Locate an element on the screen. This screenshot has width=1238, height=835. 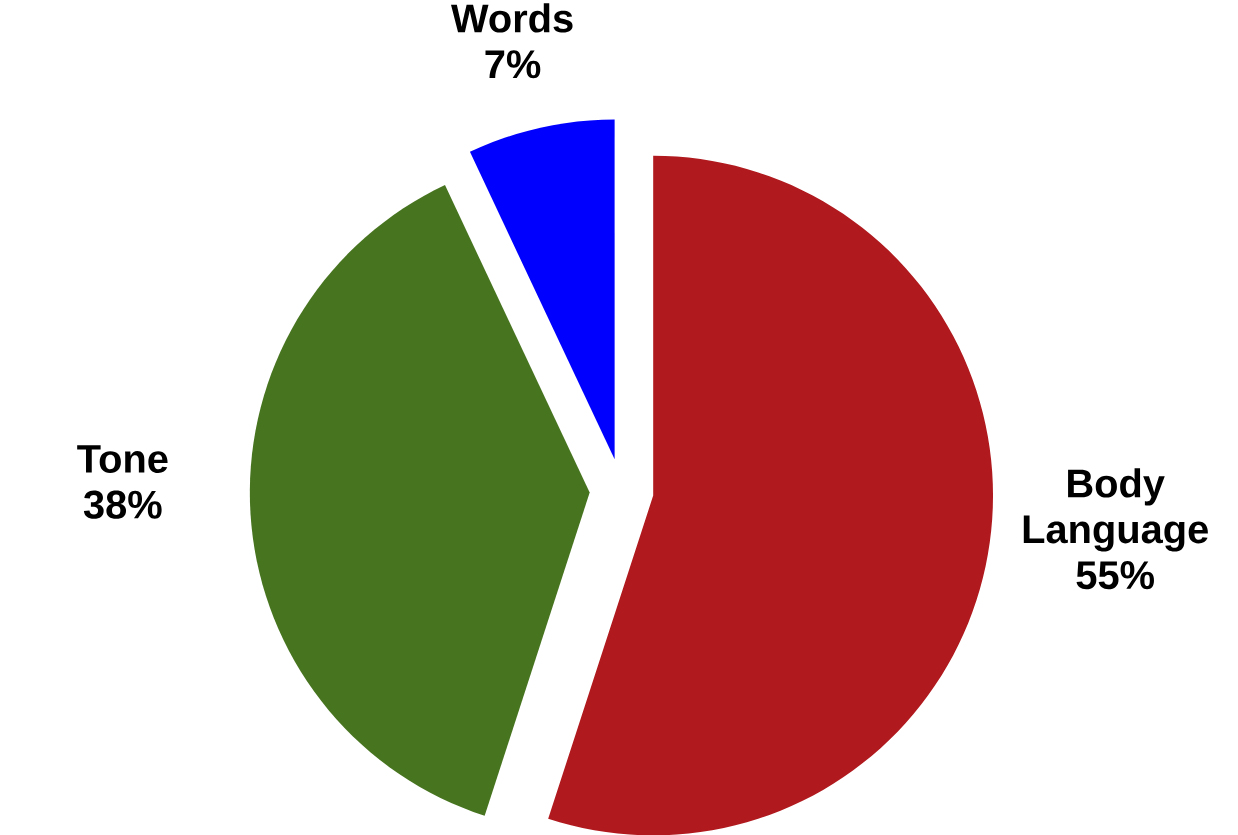
slice-label: Tone is located at coordinates (122, 458).